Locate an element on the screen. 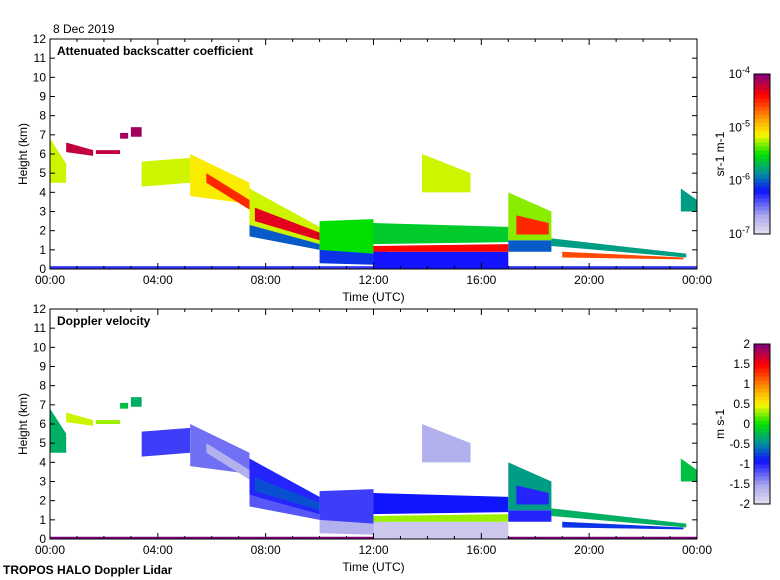  colorbar-label: sr-1 m-1 is located at coordinates (720, 153).